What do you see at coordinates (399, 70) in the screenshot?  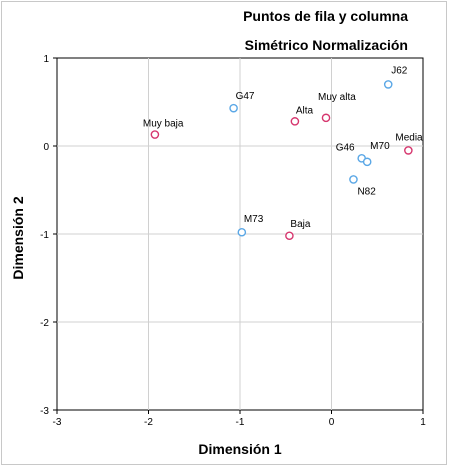 I see `data-point-label: J62` at bounding box center [399, 70].